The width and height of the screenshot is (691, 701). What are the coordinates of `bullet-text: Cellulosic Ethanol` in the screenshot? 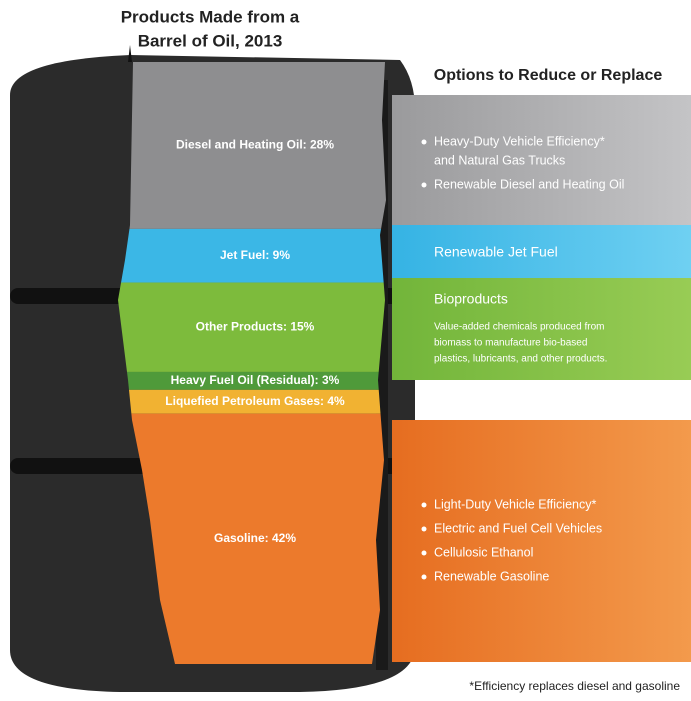 It's located at (483, 552).